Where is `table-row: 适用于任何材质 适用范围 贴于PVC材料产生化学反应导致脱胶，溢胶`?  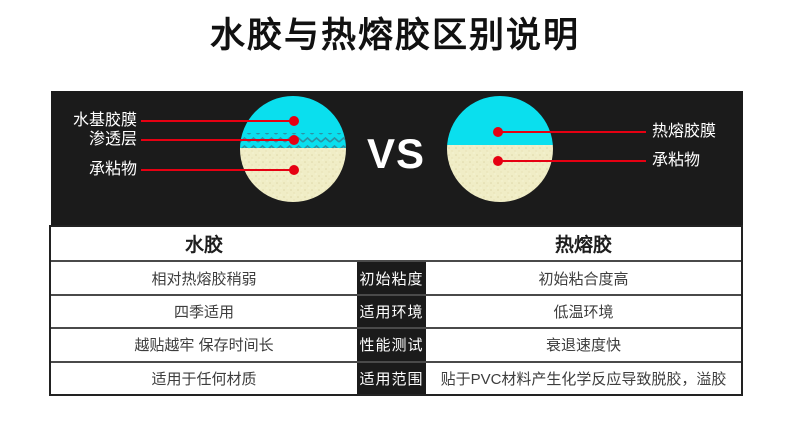 table-row: 适用于任何材质 适用范围 贴于PVC材料产生化学反应导致脱胶，溢胶 is located at coordinates (396, 377).